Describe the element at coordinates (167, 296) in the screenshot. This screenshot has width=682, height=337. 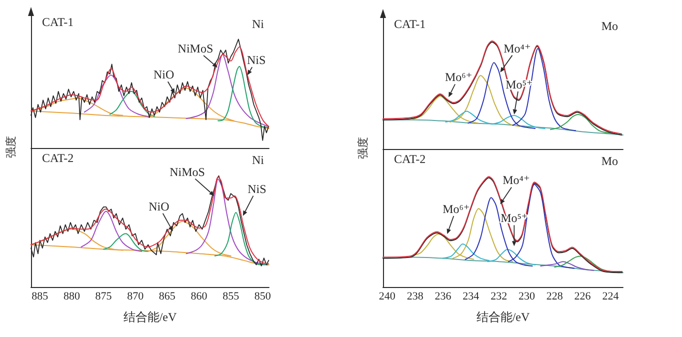
I see `x-tick-label: 865` at that location.